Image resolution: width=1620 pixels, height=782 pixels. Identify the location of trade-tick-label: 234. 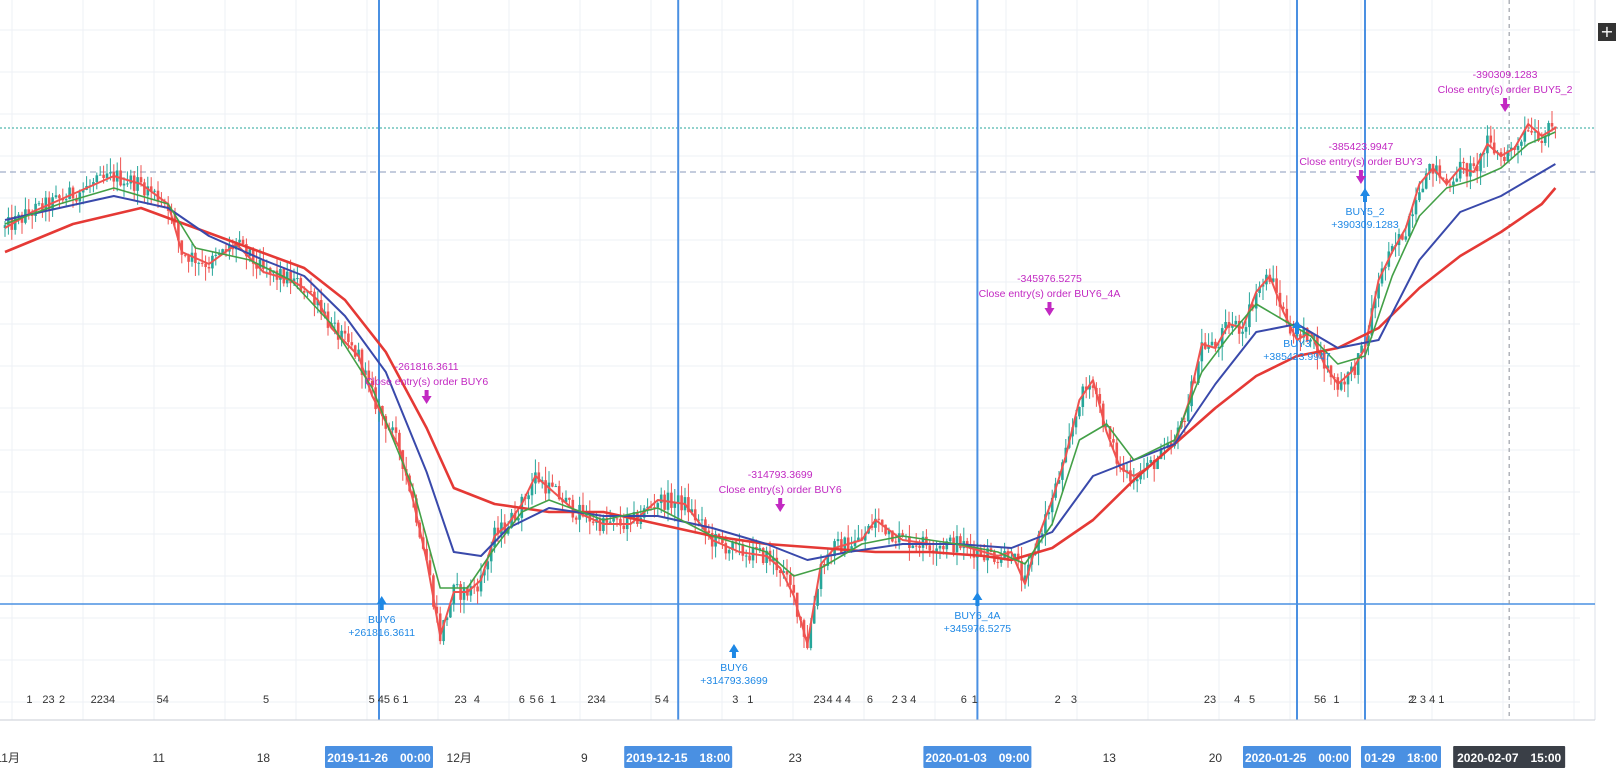
(596, 700).